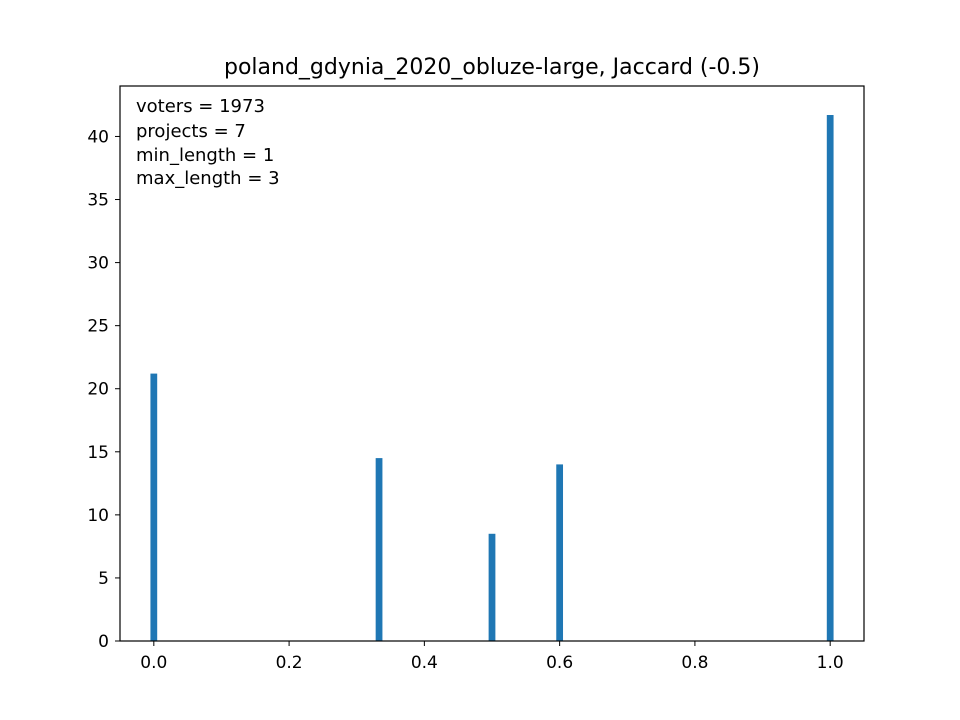 This screenshot has width=960, height=720. Describe the element at coordinates (694, 663) in the screenshot. I see `x-tick-label: 0.8` at that location.